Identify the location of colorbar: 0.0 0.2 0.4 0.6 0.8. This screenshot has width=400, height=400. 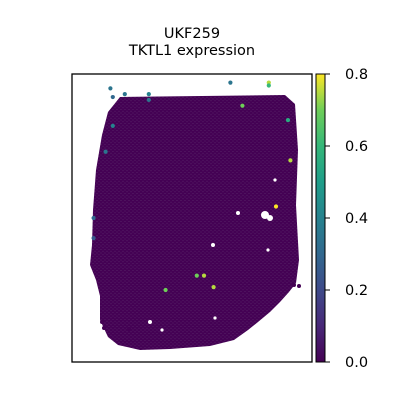
(341, 219).